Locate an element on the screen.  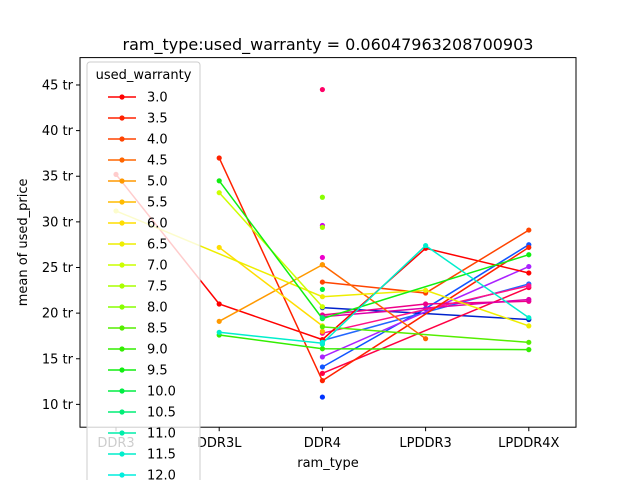
legend-entry: 6.5 is located at coordinates (138, 245).